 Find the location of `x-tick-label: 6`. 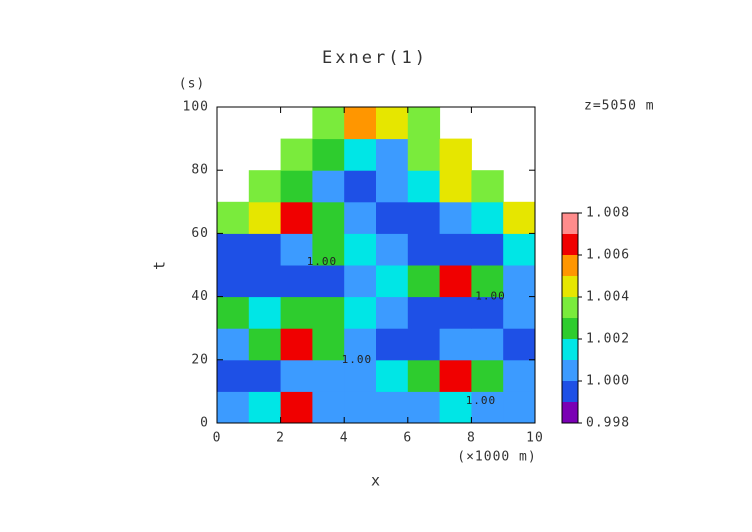

x-tick-label: 6 is located at coordinates (407, 438).